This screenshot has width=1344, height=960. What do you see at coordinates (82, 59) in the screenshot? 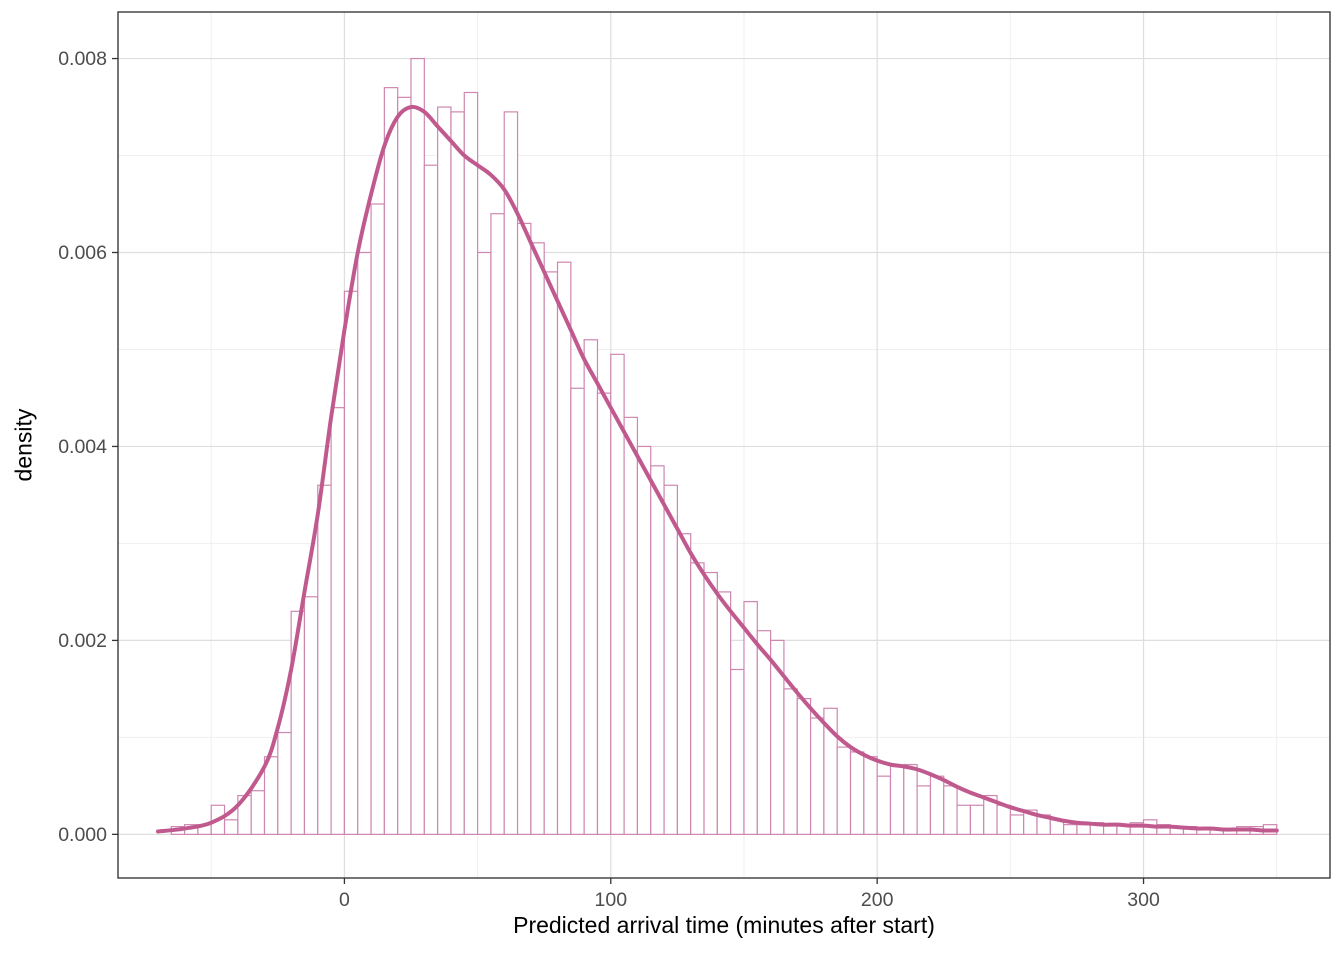
I see `y-tick-label: 0.008` at bounding box center [82, 59].